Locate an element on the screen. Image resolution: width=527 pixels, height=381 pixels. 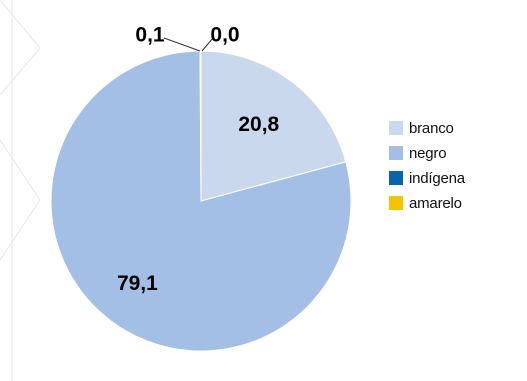
data-label-amarelo: 0,0 is located at coordinates (224, 35).